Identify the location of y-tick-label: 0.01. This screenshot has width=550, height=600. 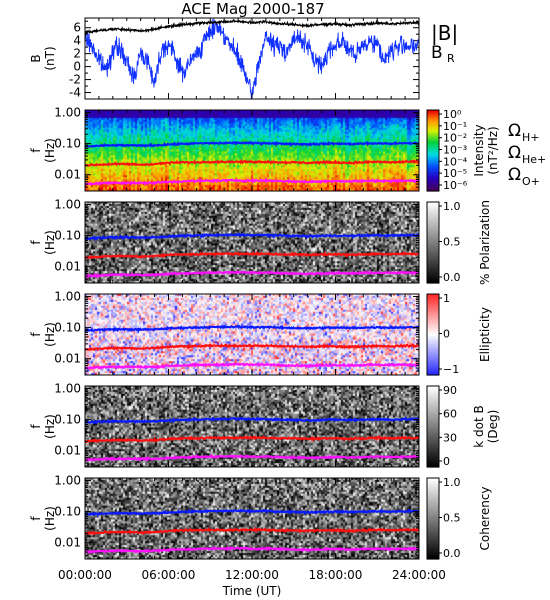
(67, 543).